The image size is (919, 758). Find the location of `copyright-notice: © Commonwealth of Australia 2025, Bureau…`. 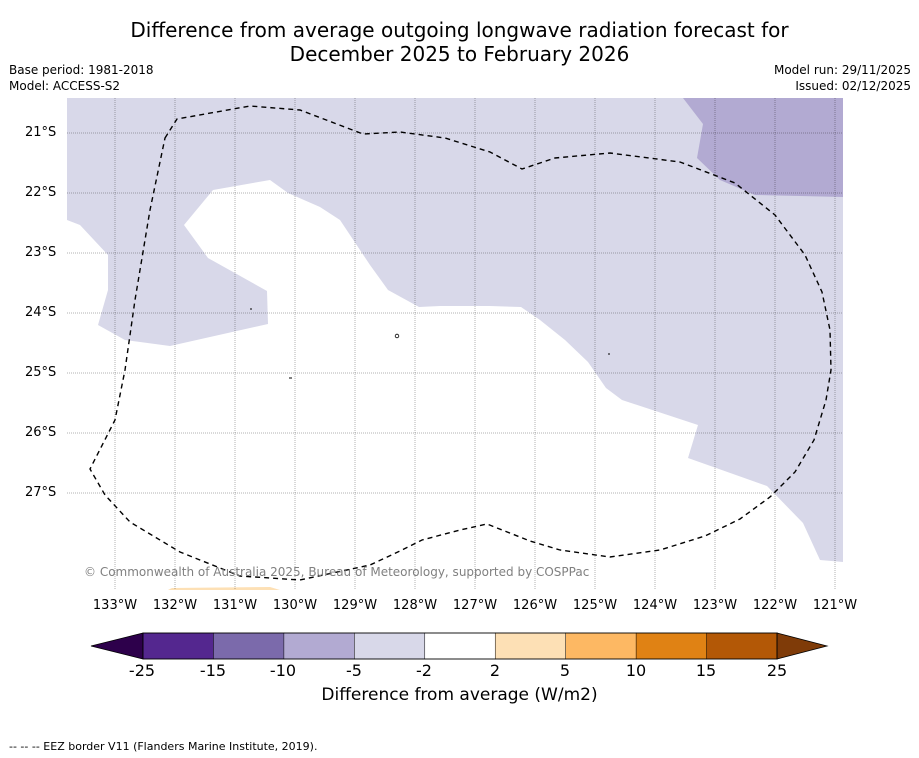

copyright-notice: © Commonwealth of Australia 2025, Bureau… is located at coordinates (337, 572).